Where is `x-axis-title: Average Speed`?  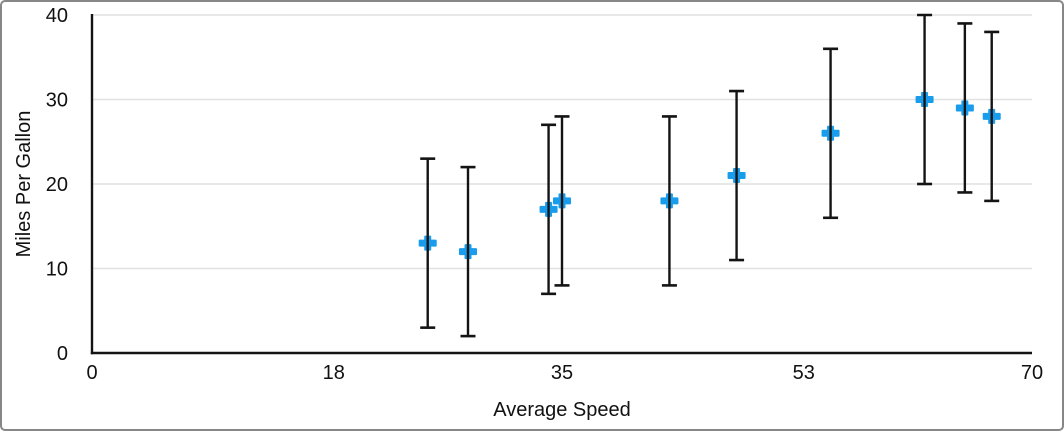 x-axis-title: Average Speed is located at coordinates (562, 410).